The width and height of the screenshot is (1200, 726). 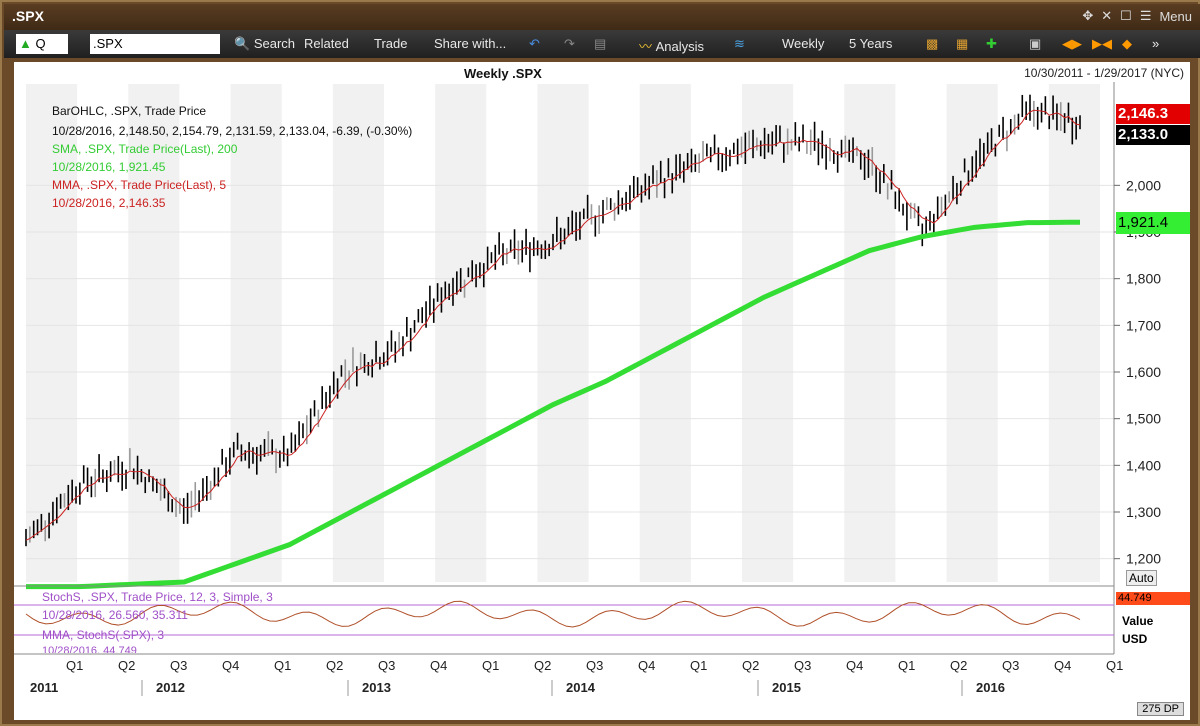 I want to click on more-icon: », so click(x=1156, y=43).